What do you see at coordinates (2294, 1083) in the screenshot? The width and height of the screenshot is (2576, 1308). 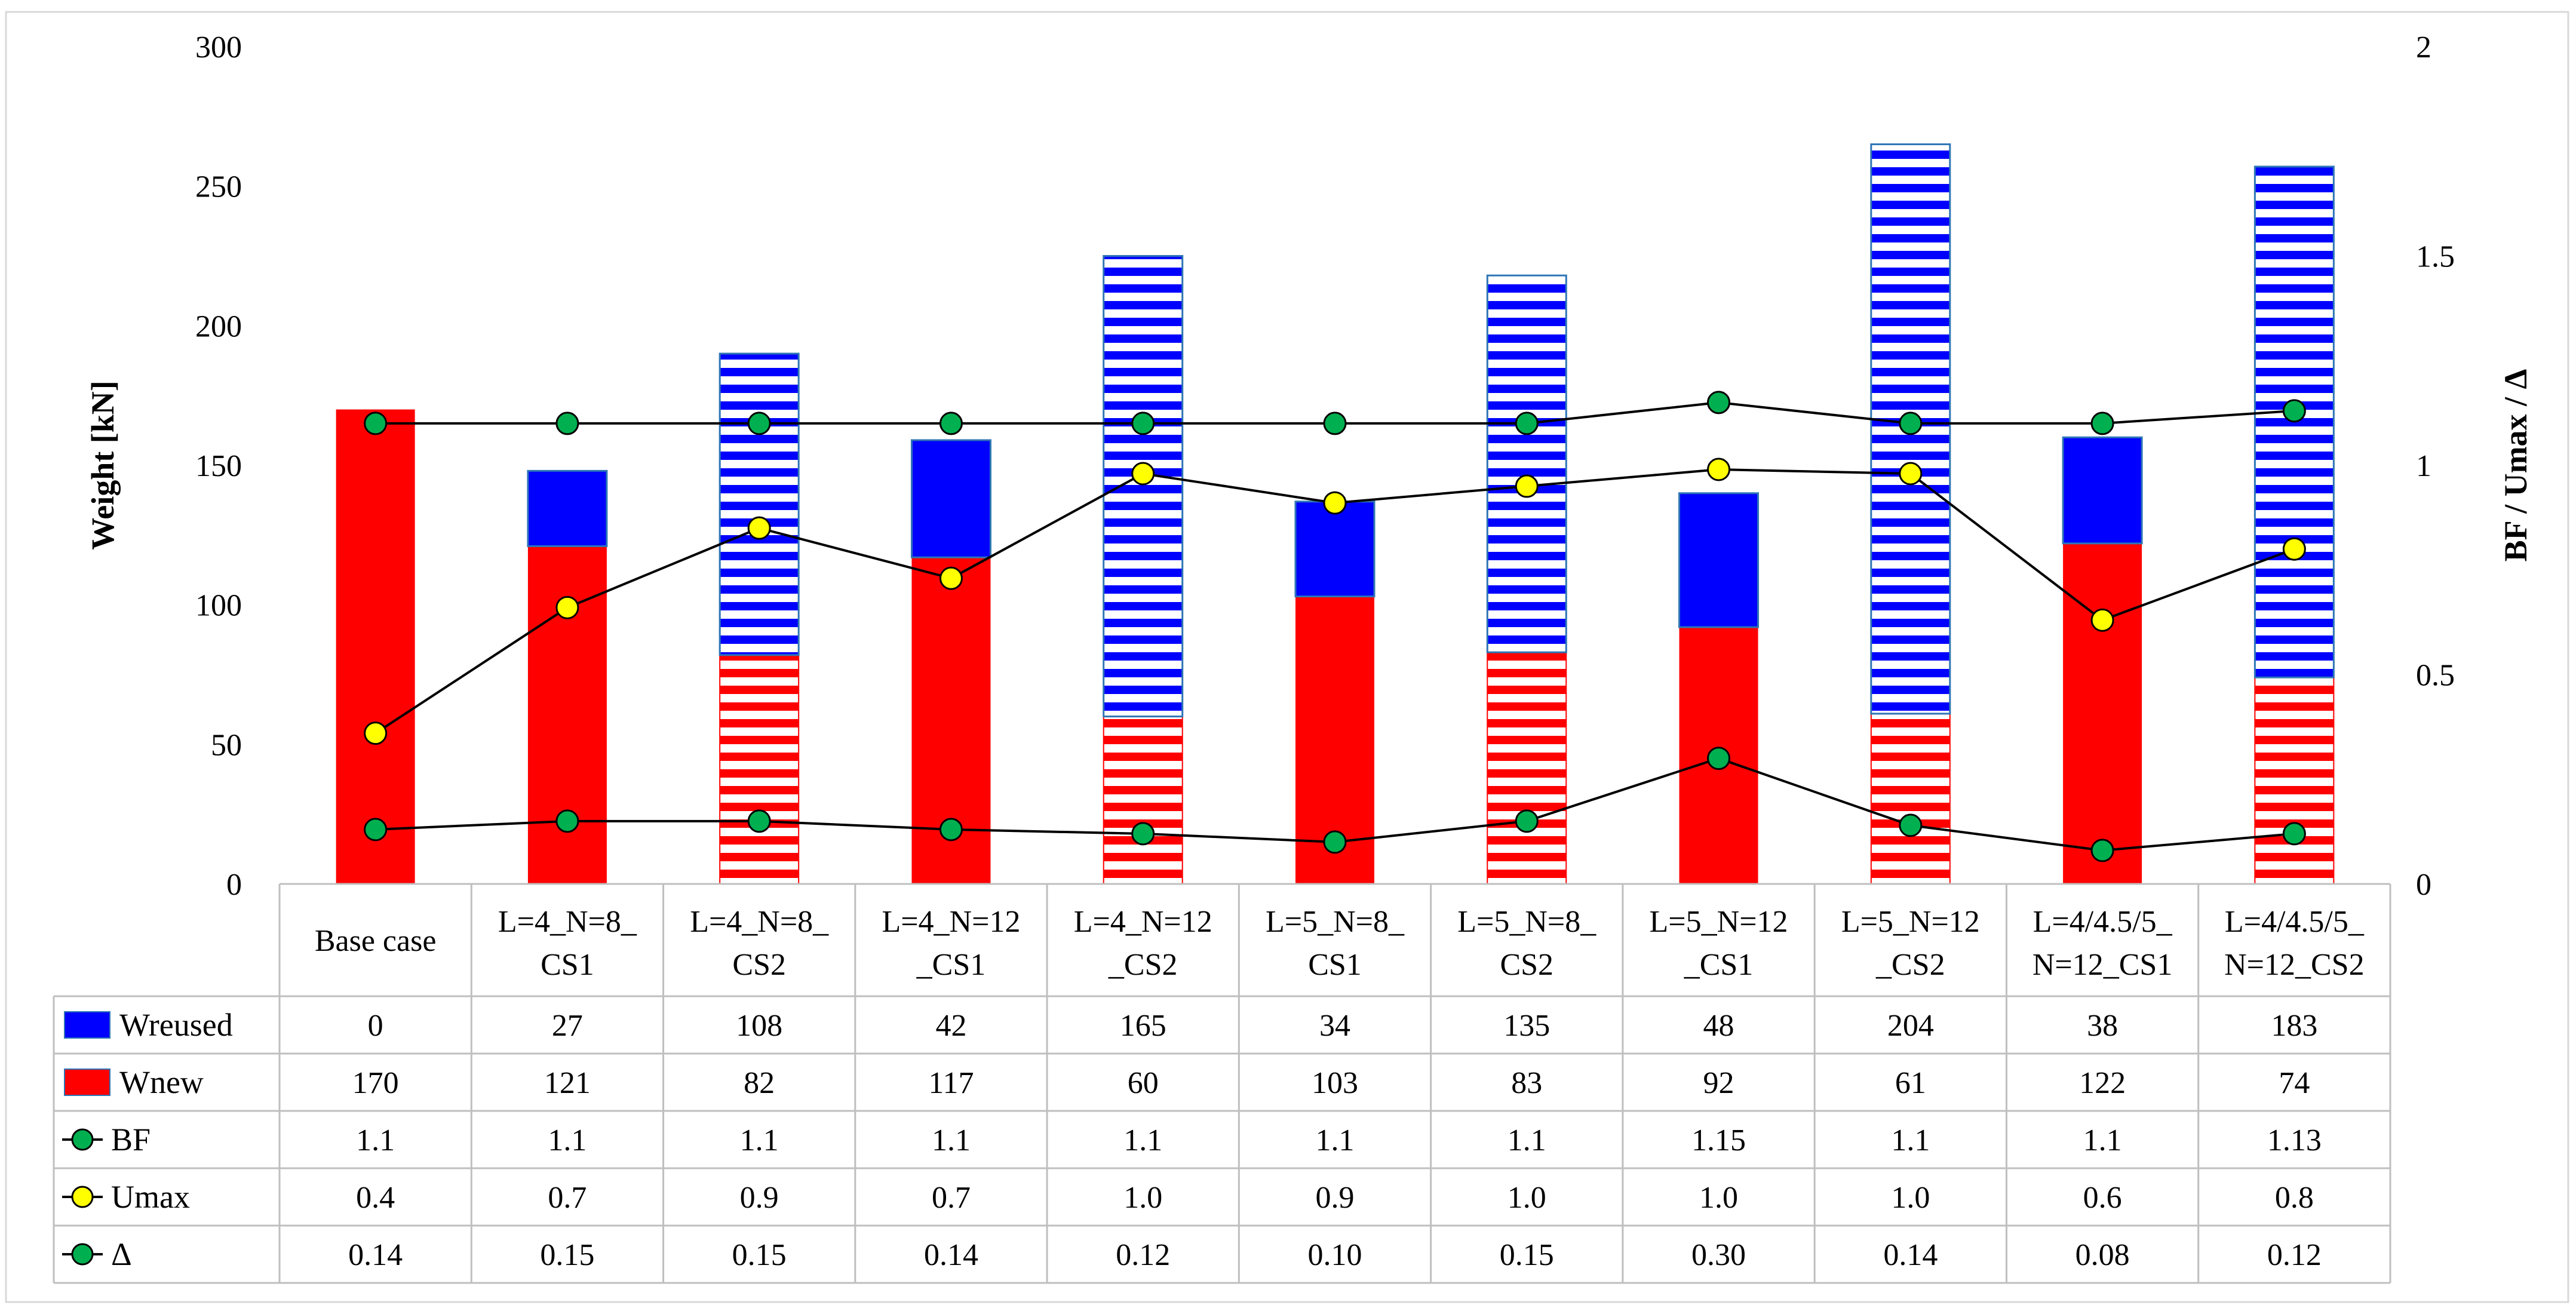 I see `table-cell-Wnew: 74` at bounding box center [2294, 1083].